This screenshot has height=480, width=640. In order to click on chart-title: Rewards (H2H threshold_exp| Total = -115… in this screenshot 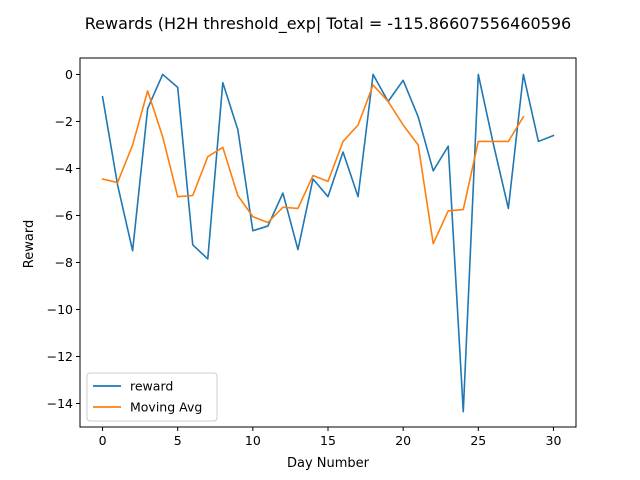, I will do `click(328, 24)`.